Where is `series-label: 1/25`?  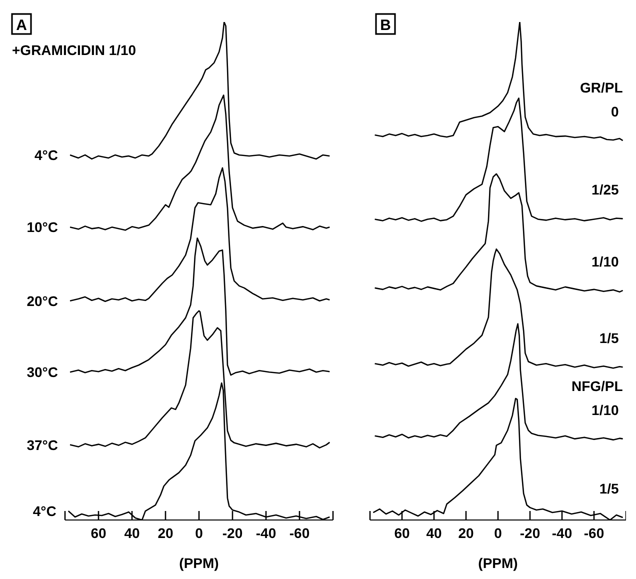 series-label: 1/25 is located at coordinates (606, 190).